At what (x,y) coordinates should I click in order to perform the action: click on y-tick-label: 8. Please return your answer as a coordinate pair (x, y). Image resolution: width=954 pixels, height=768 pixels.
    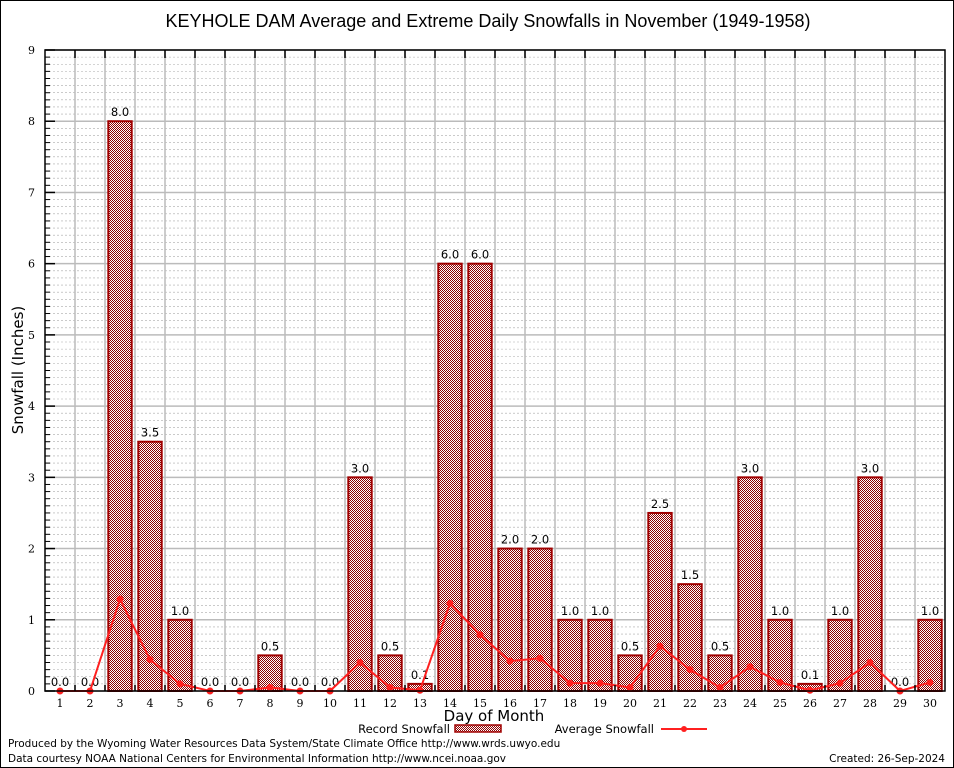
    Looking at the image, I should click on (31, 121).